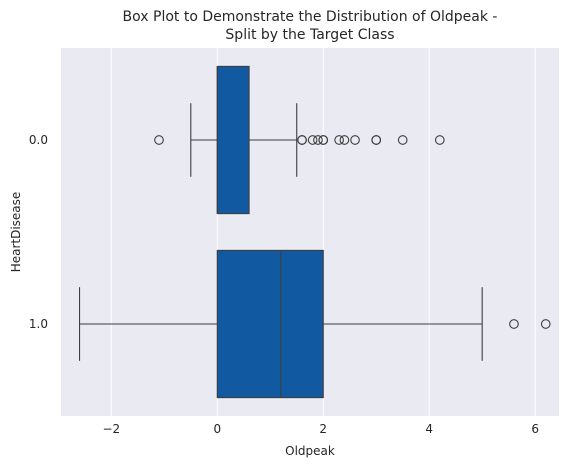 The height and width of the screenshot is (470, 564). I want to click on x-tick-label: 0, so click(217, 429).